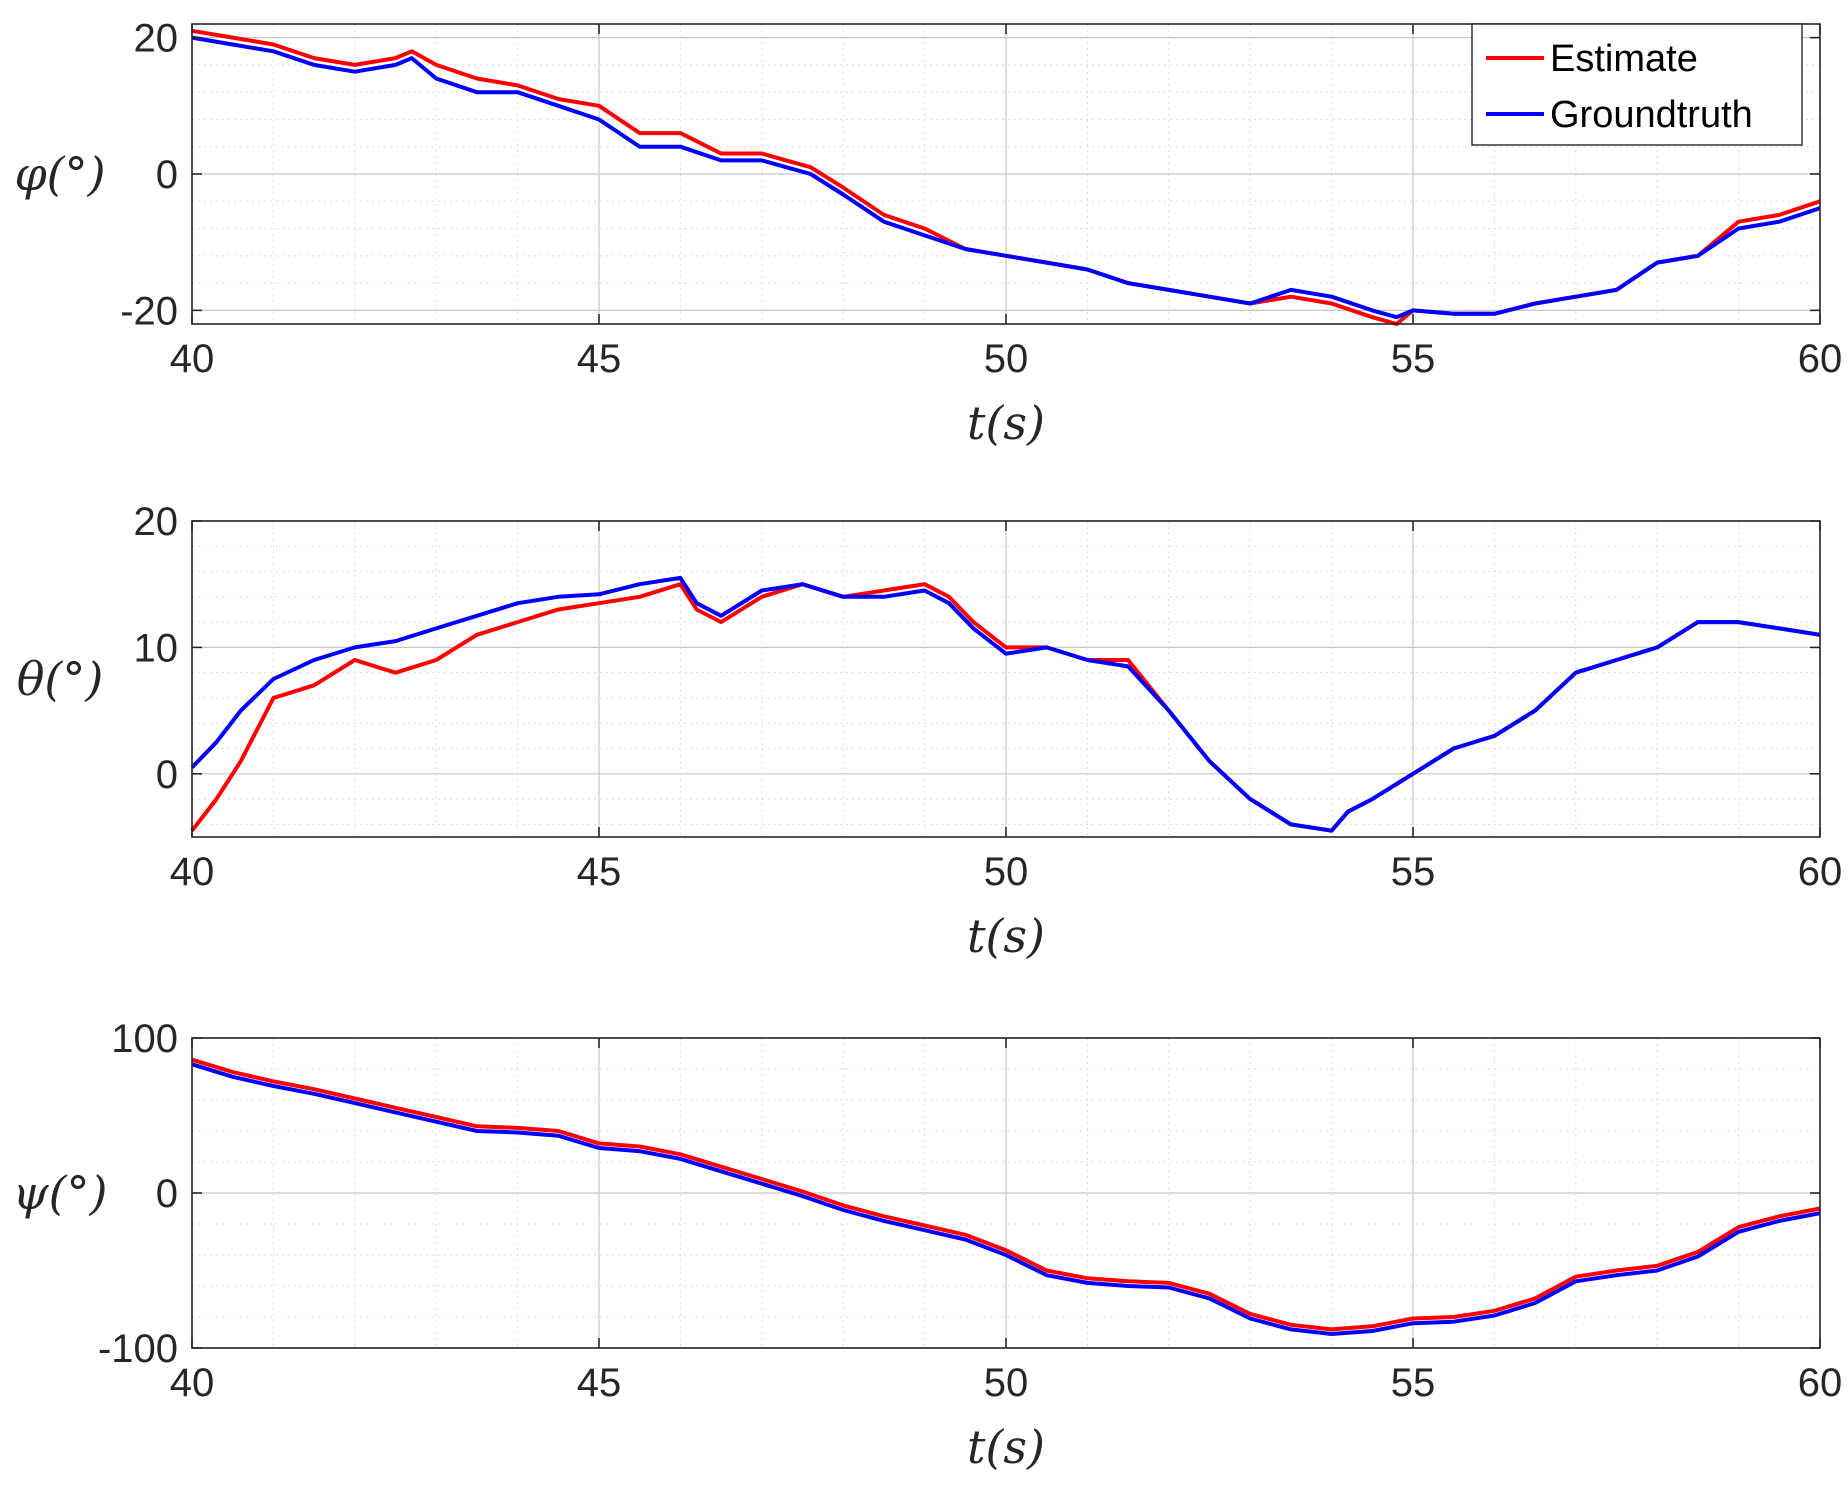 This screenshot has height=1487, width=1848. Describe the element at coordinates (156, 648) in the screenshot. I see `y-tick-label: 10` at that location.